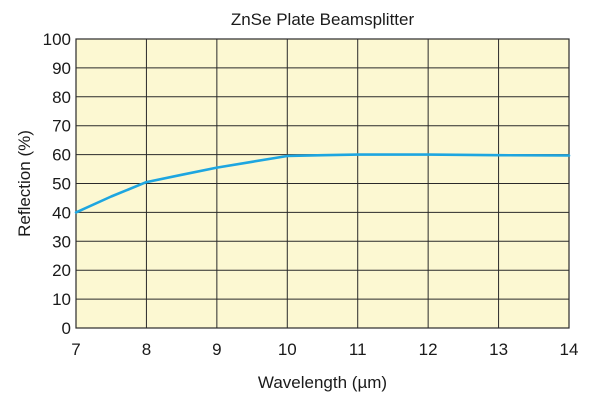  I want to click on chart-title: ZnSe Plate Beamsplitter, so click(323, 19).